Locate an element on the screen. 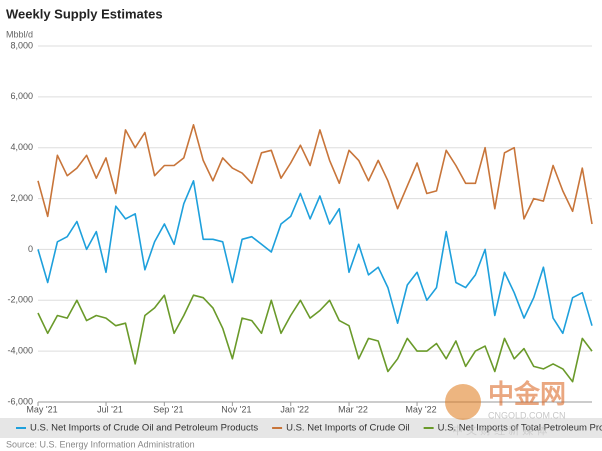 The height and width of the screenshot is (451, 602). x-tick-label: Mar '22 is located at coordinates (353, 409).